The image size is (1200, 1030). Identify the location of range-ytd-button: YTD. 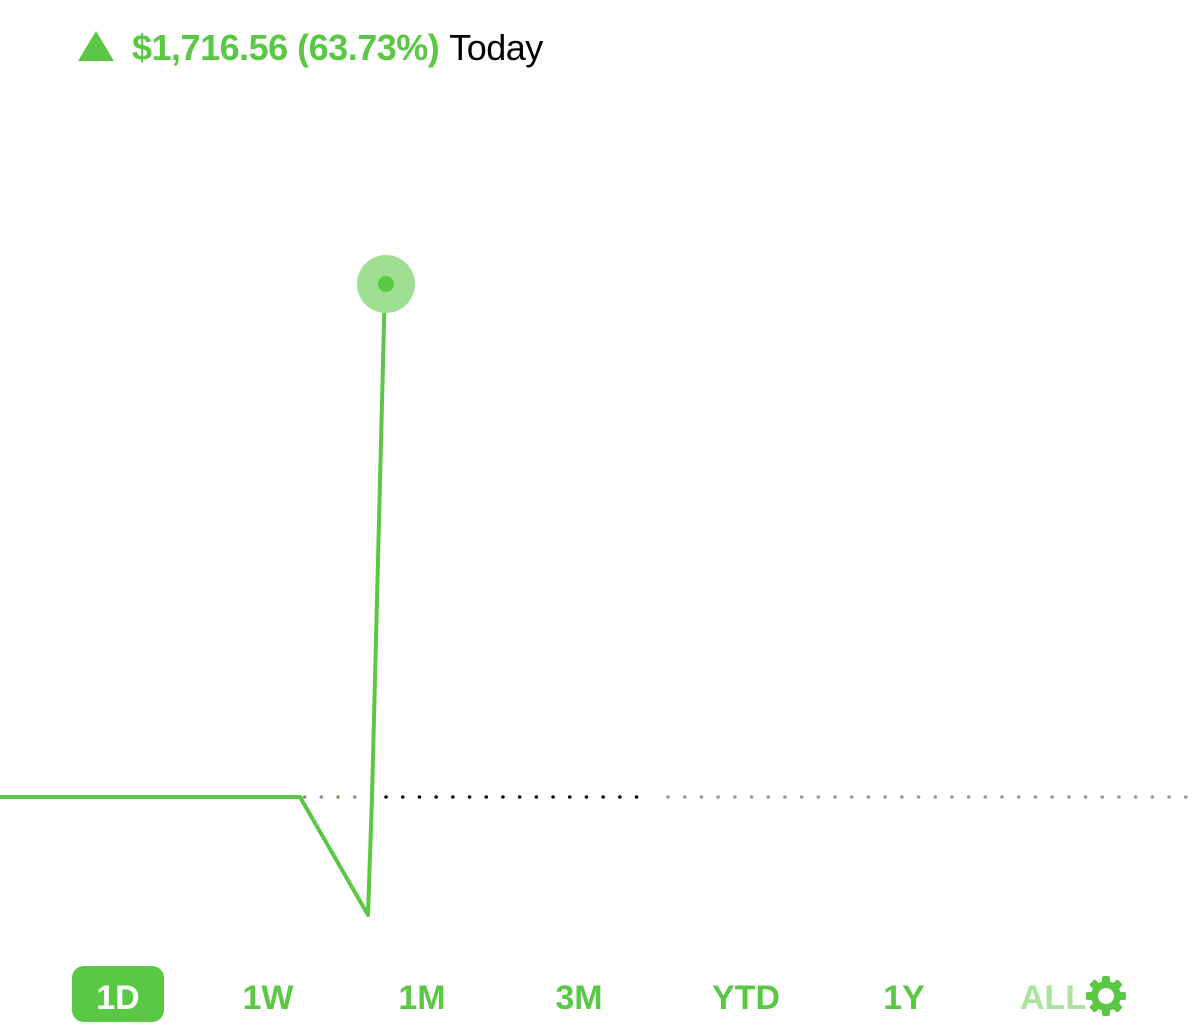
(746, 998).